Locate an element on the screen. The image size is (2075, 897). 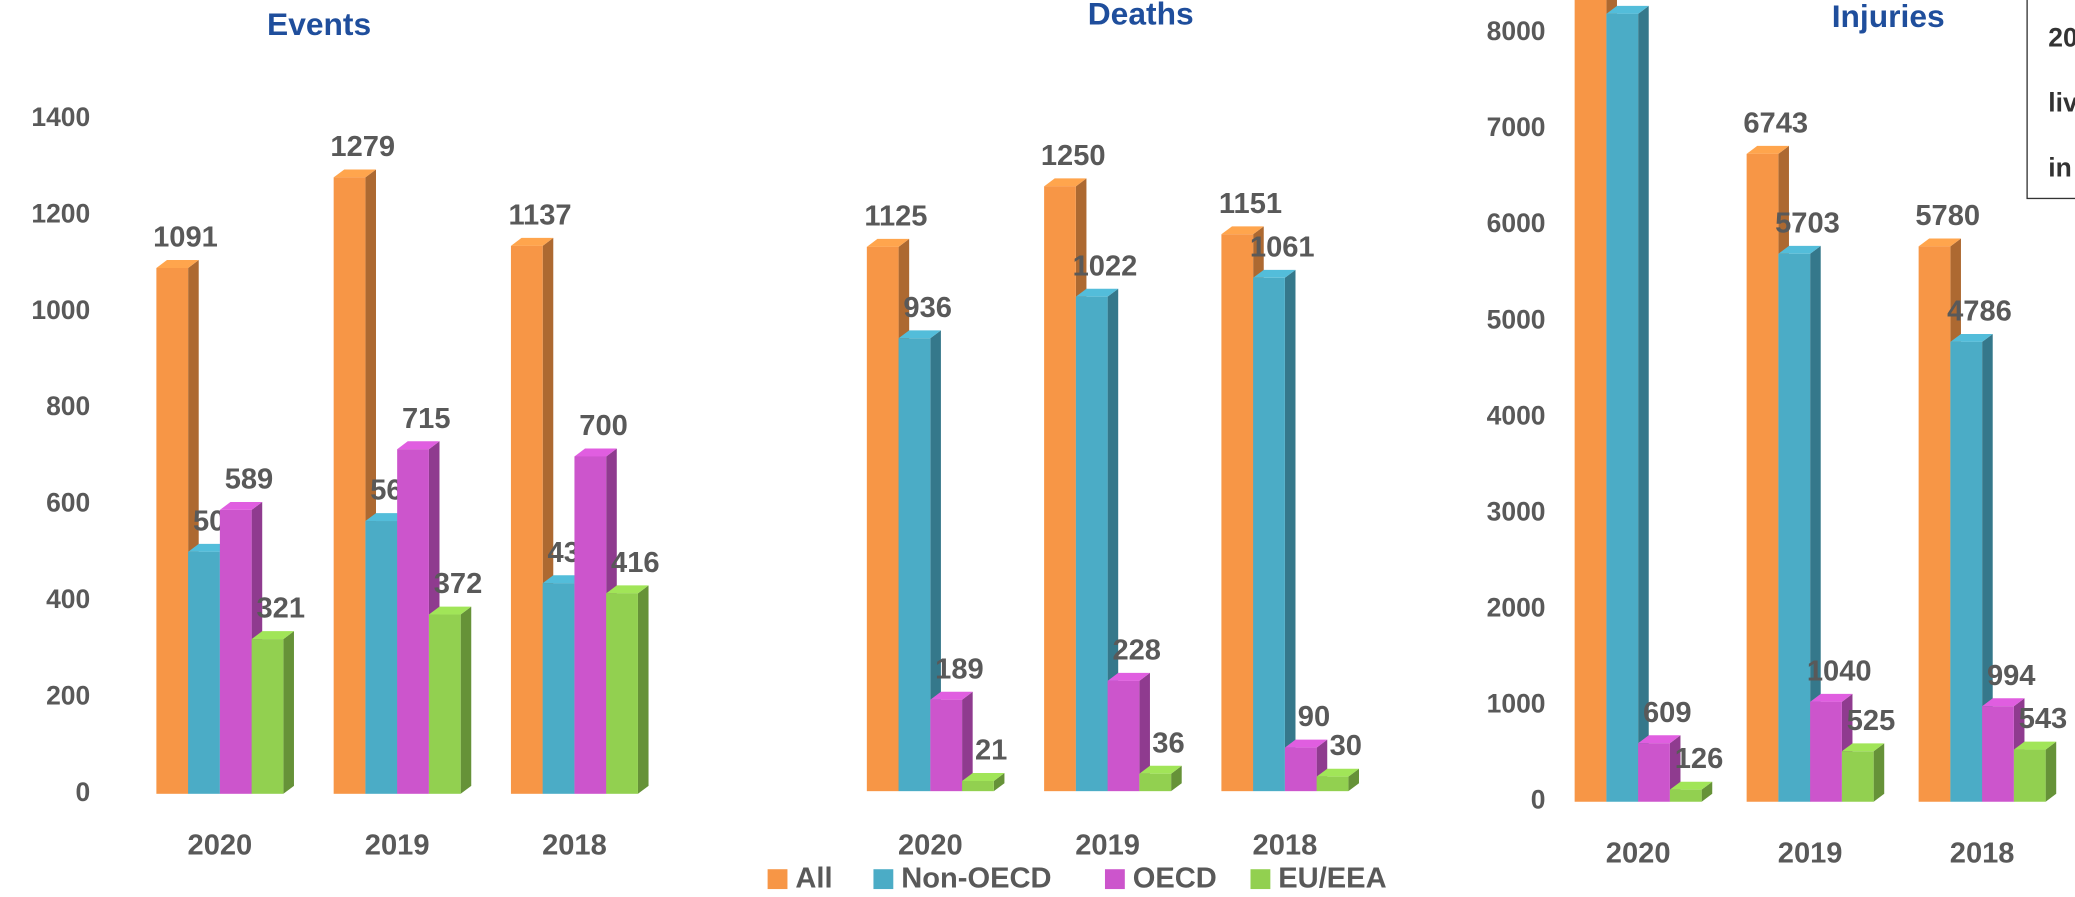
data-label: 715 is located at coordinates (426, 419).